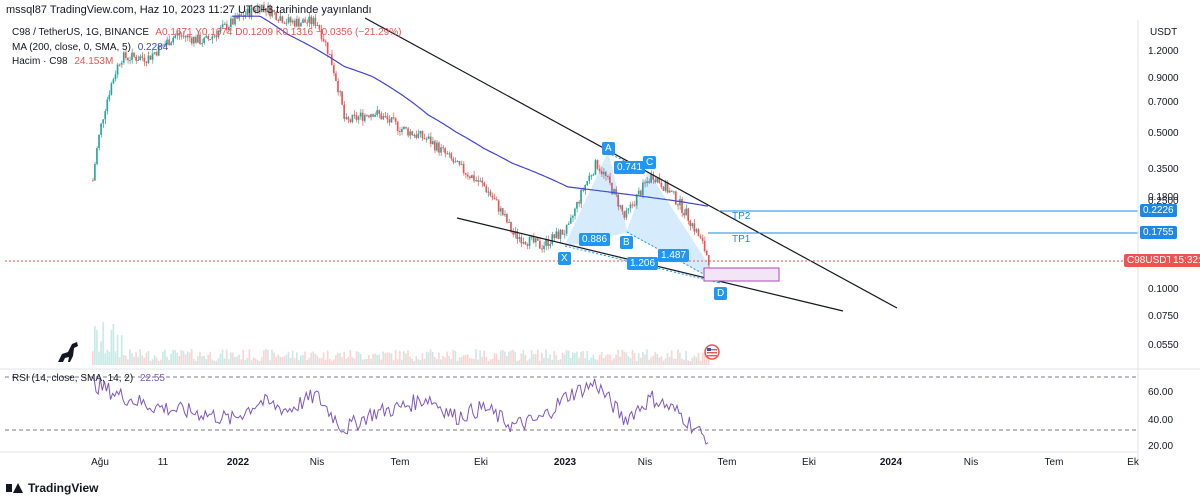 The width and height of the screenshot is (1200, 499). Describe the element at coordinates (1150, 260) in the screenshot. I see `symbol-price-tag: C98USDT` at that location.